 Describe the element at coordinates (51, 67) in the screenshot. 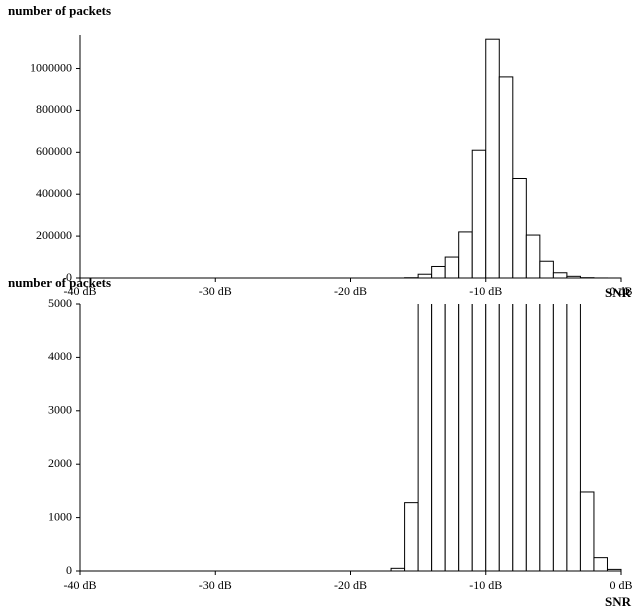

I see `y-tick-label: 1000000` at that location.